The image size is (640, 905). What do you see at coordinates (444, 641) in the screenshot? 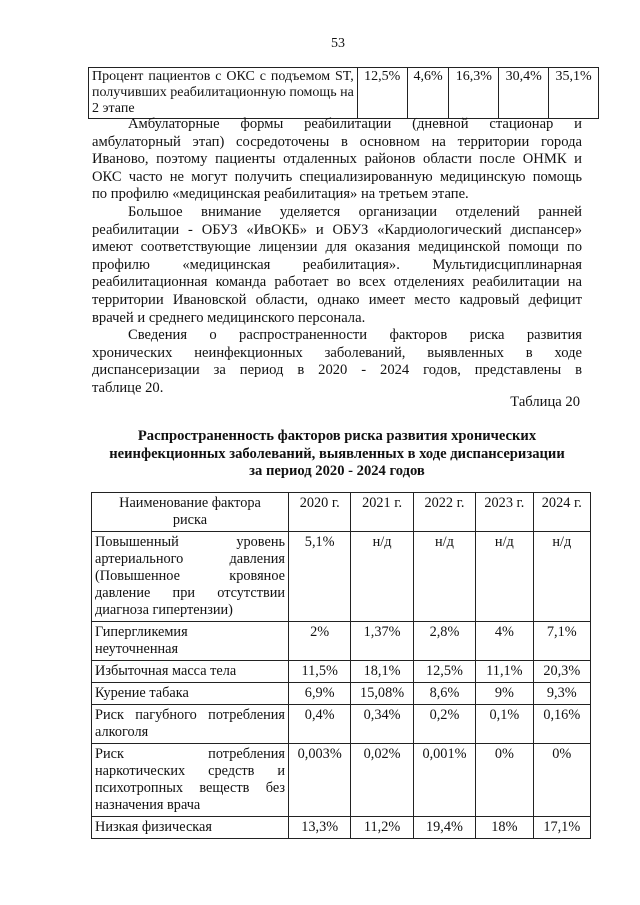
I see `value-cell: 2,8%` at bounding box center [444, 641].